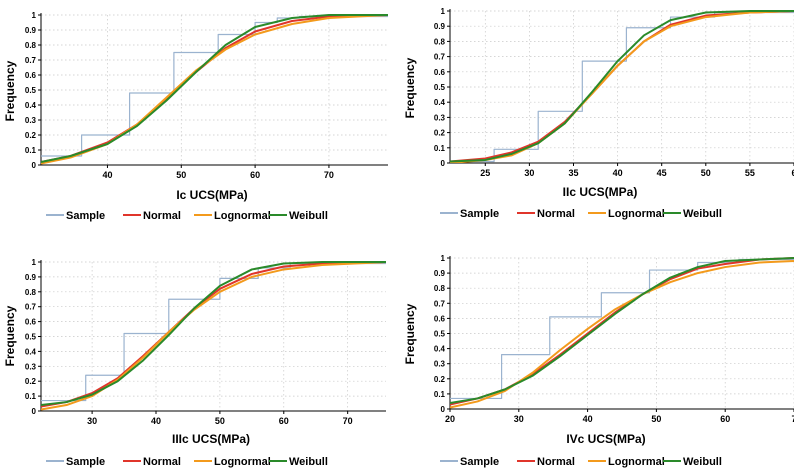  Describe the element at coordinates (187, 462) in the screenshot. I see `legend-3: Sample Normal Lognormal Weibull` at that location.